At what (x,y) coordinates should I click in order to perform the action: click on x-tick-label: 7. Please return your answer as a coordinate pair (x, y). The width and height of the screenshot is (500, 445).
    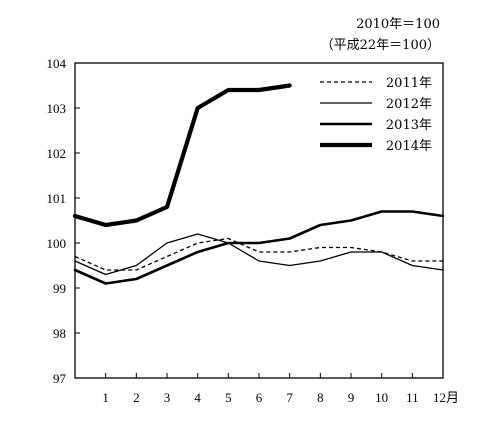
    Looking at the image, I should click on (289, 397).